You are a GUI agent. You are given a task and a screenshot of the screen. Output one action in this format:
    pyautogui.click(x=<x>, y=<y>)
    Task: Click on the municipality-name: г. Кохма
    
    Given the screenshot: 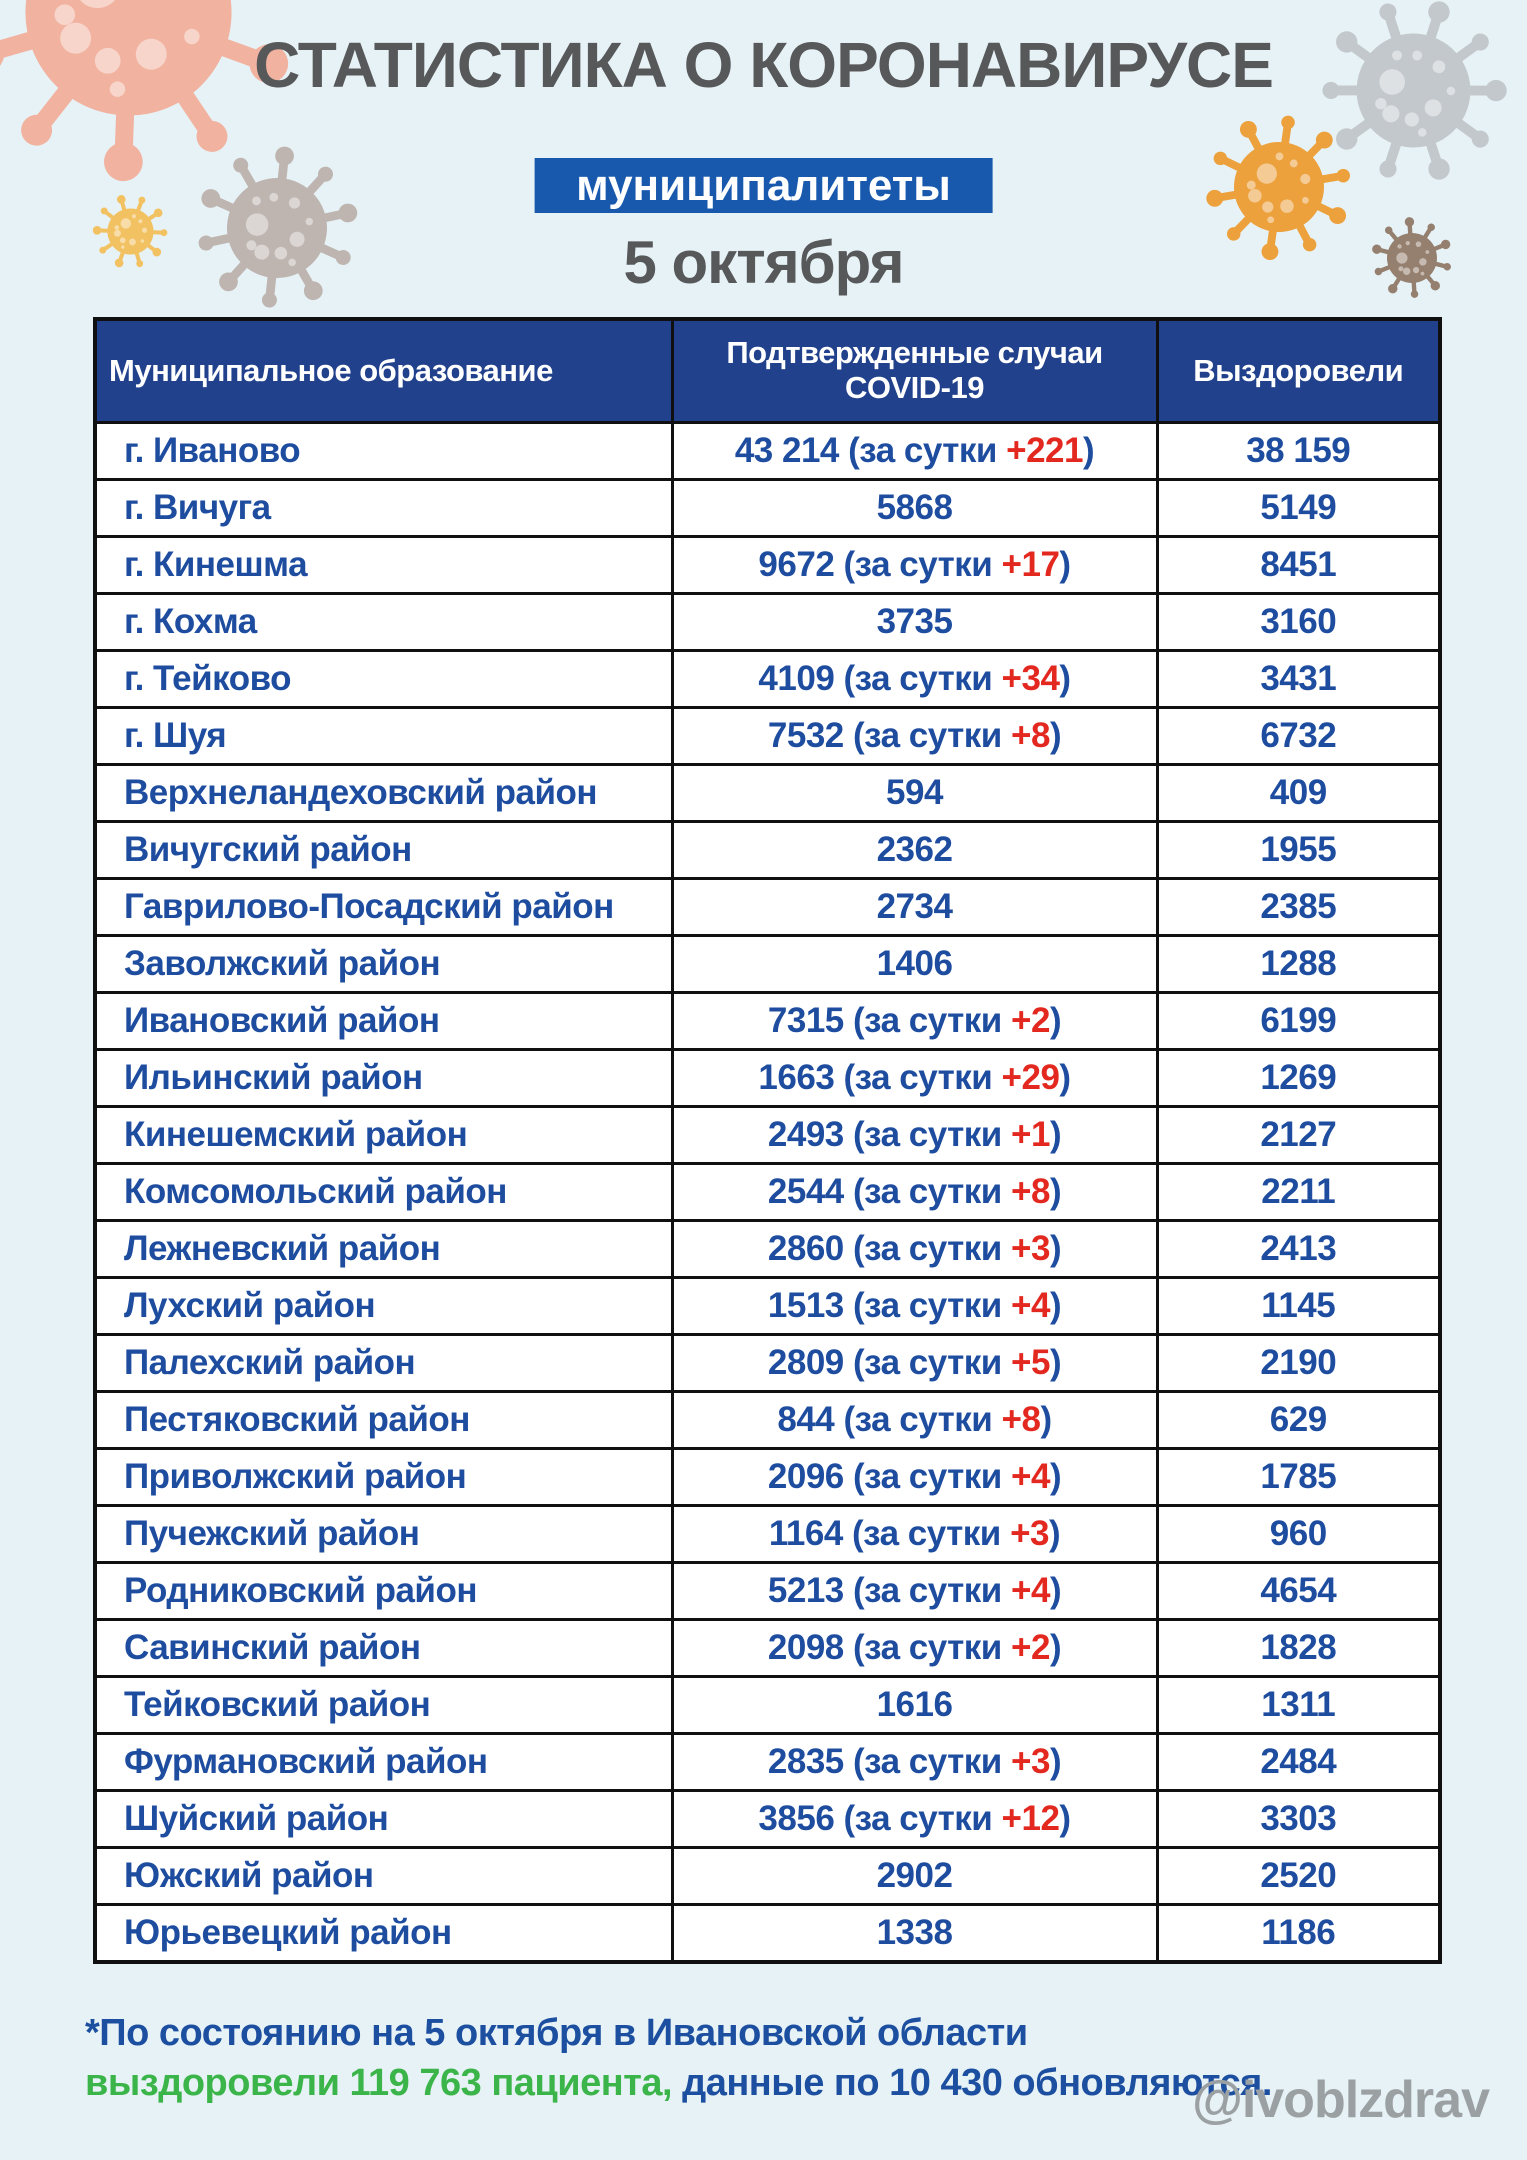 What is the action you would take?
    pyautogui.click(x=383, y=622)
    